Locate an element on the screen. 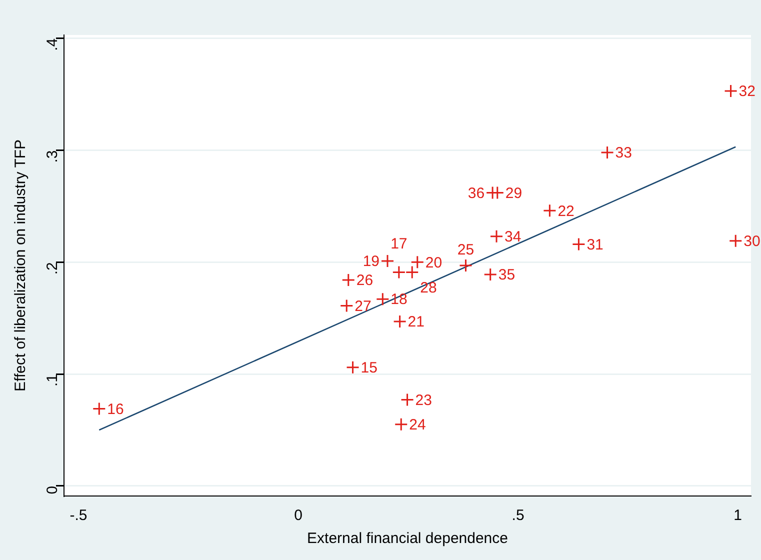  x-tick-label: 0 is located at coordinates (298, 515).